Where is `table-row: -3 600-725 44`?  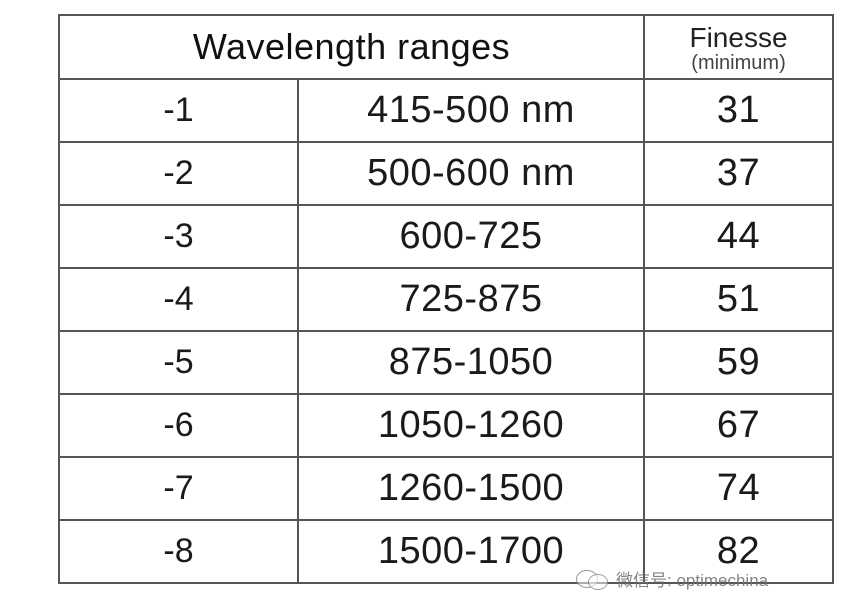 table-row: -3 600-725 44 is located at coordinates (446, 236).